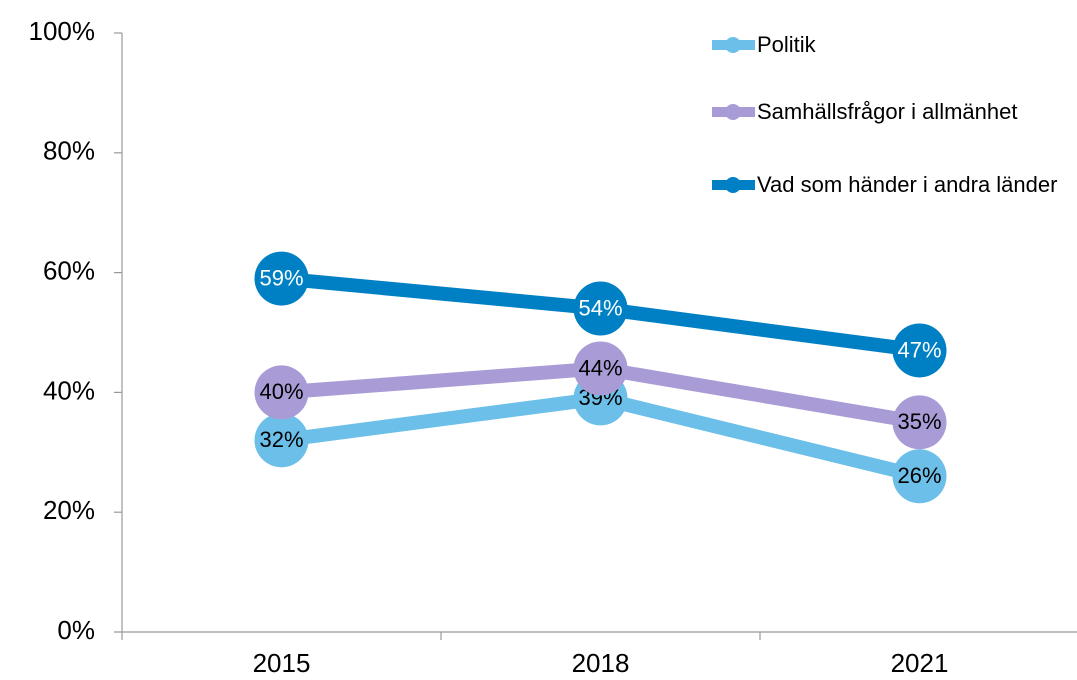 The height and width of the screenshot is (680, 1077). I want to click on y-tick-label: 0%, so click(76, 630).